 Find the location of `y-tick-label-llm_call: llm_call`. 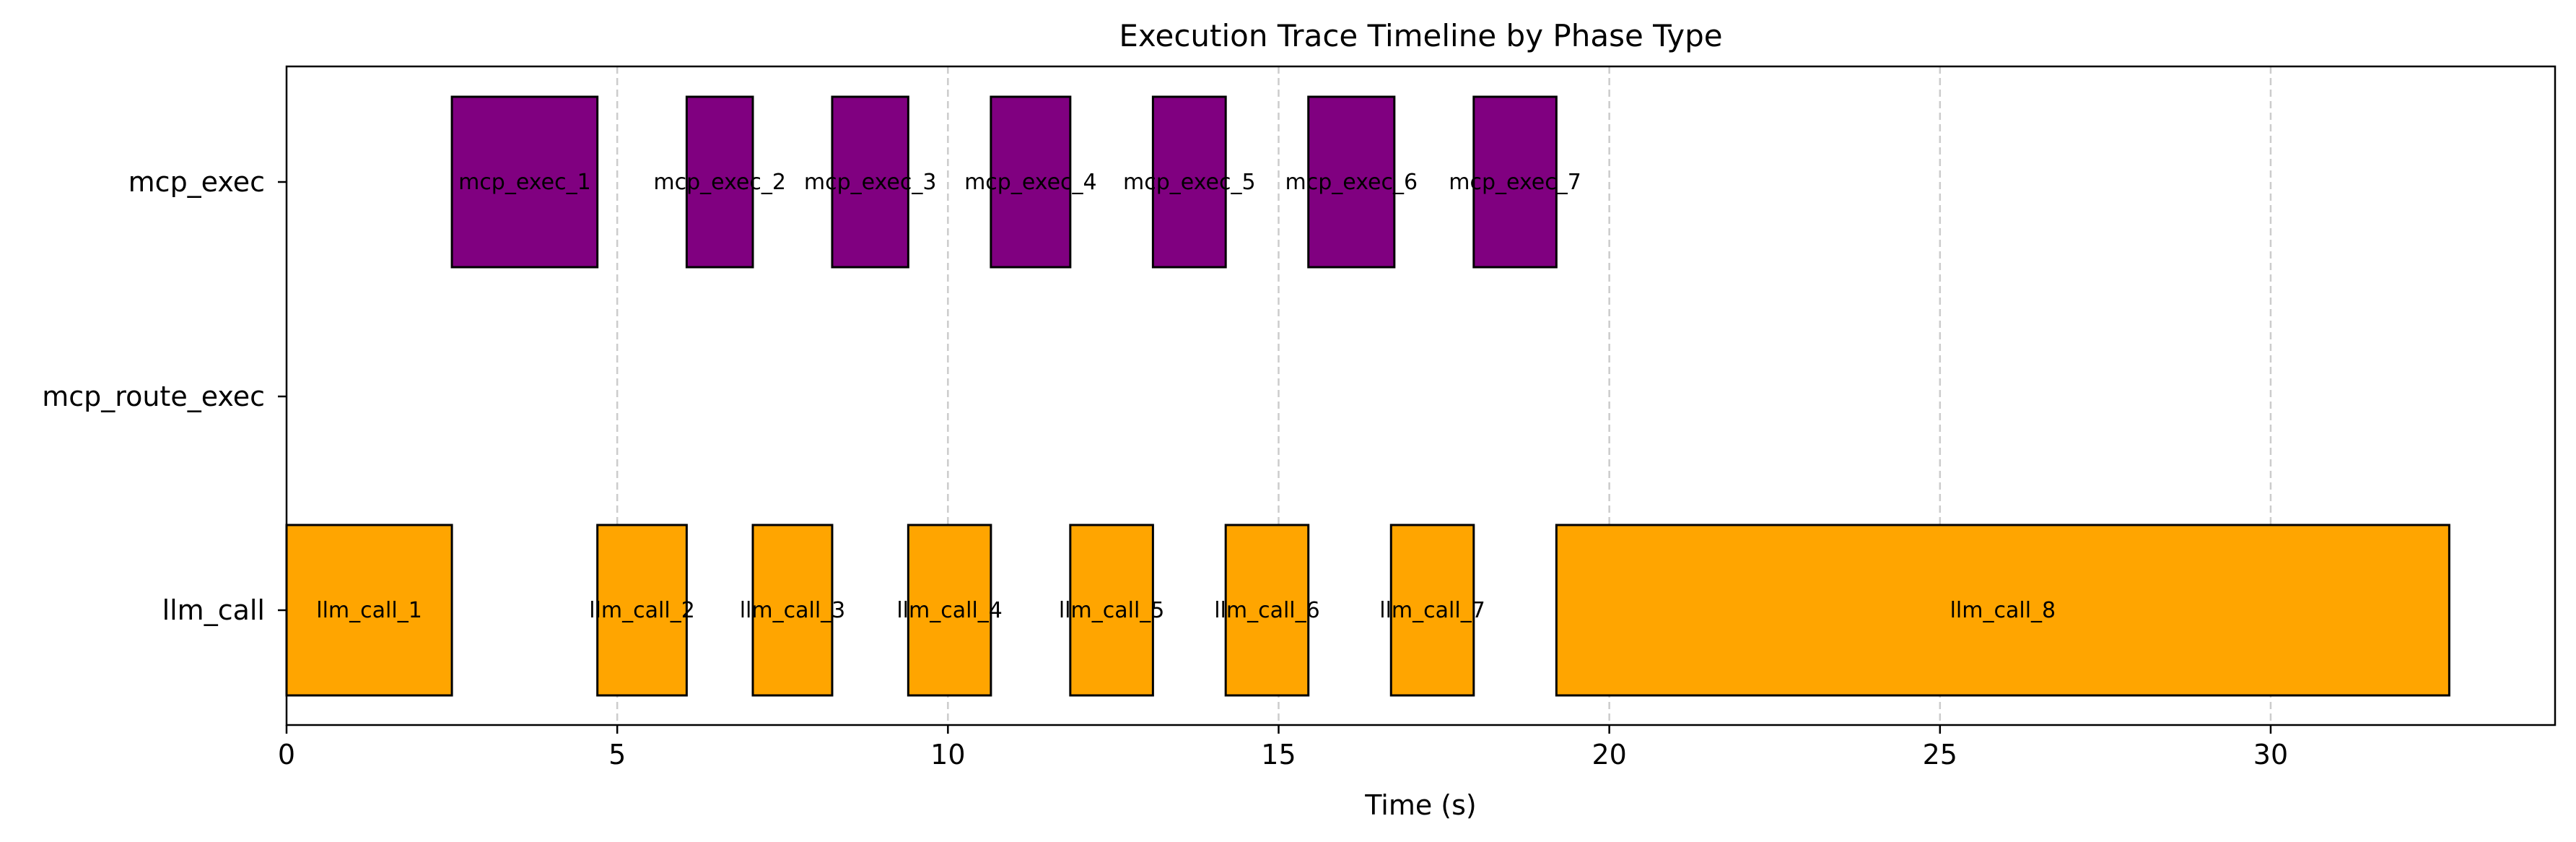

y-tick-label-llm_call: llm_call is located at coordinates (213, 610).